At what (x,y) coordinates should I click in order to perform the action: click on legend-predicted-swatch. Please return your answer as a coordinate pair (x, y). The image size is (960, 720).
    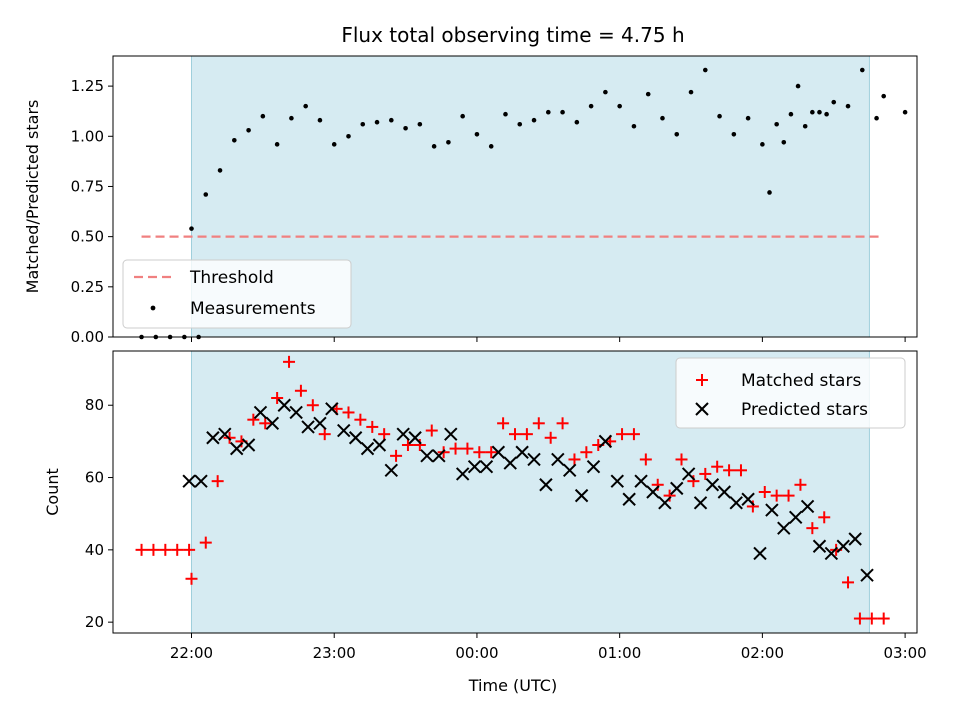
    Looking at the image, I should click on (702, 409).